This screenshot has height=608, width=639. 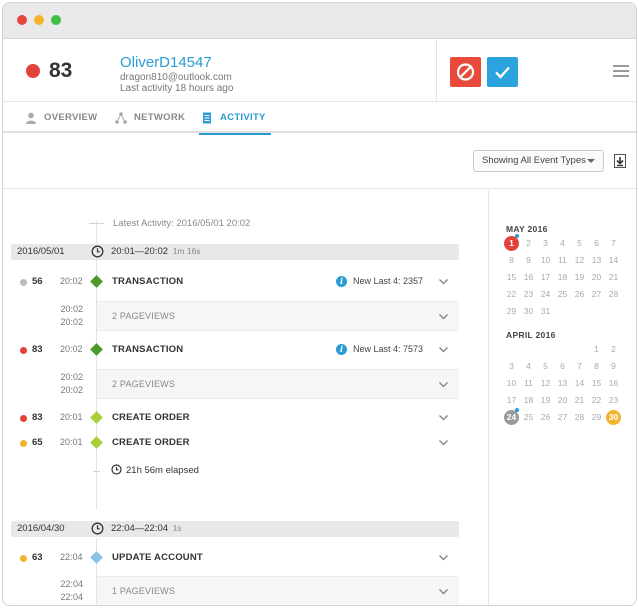 I want to click on minimize-window-button, so click(x=39, y=20).